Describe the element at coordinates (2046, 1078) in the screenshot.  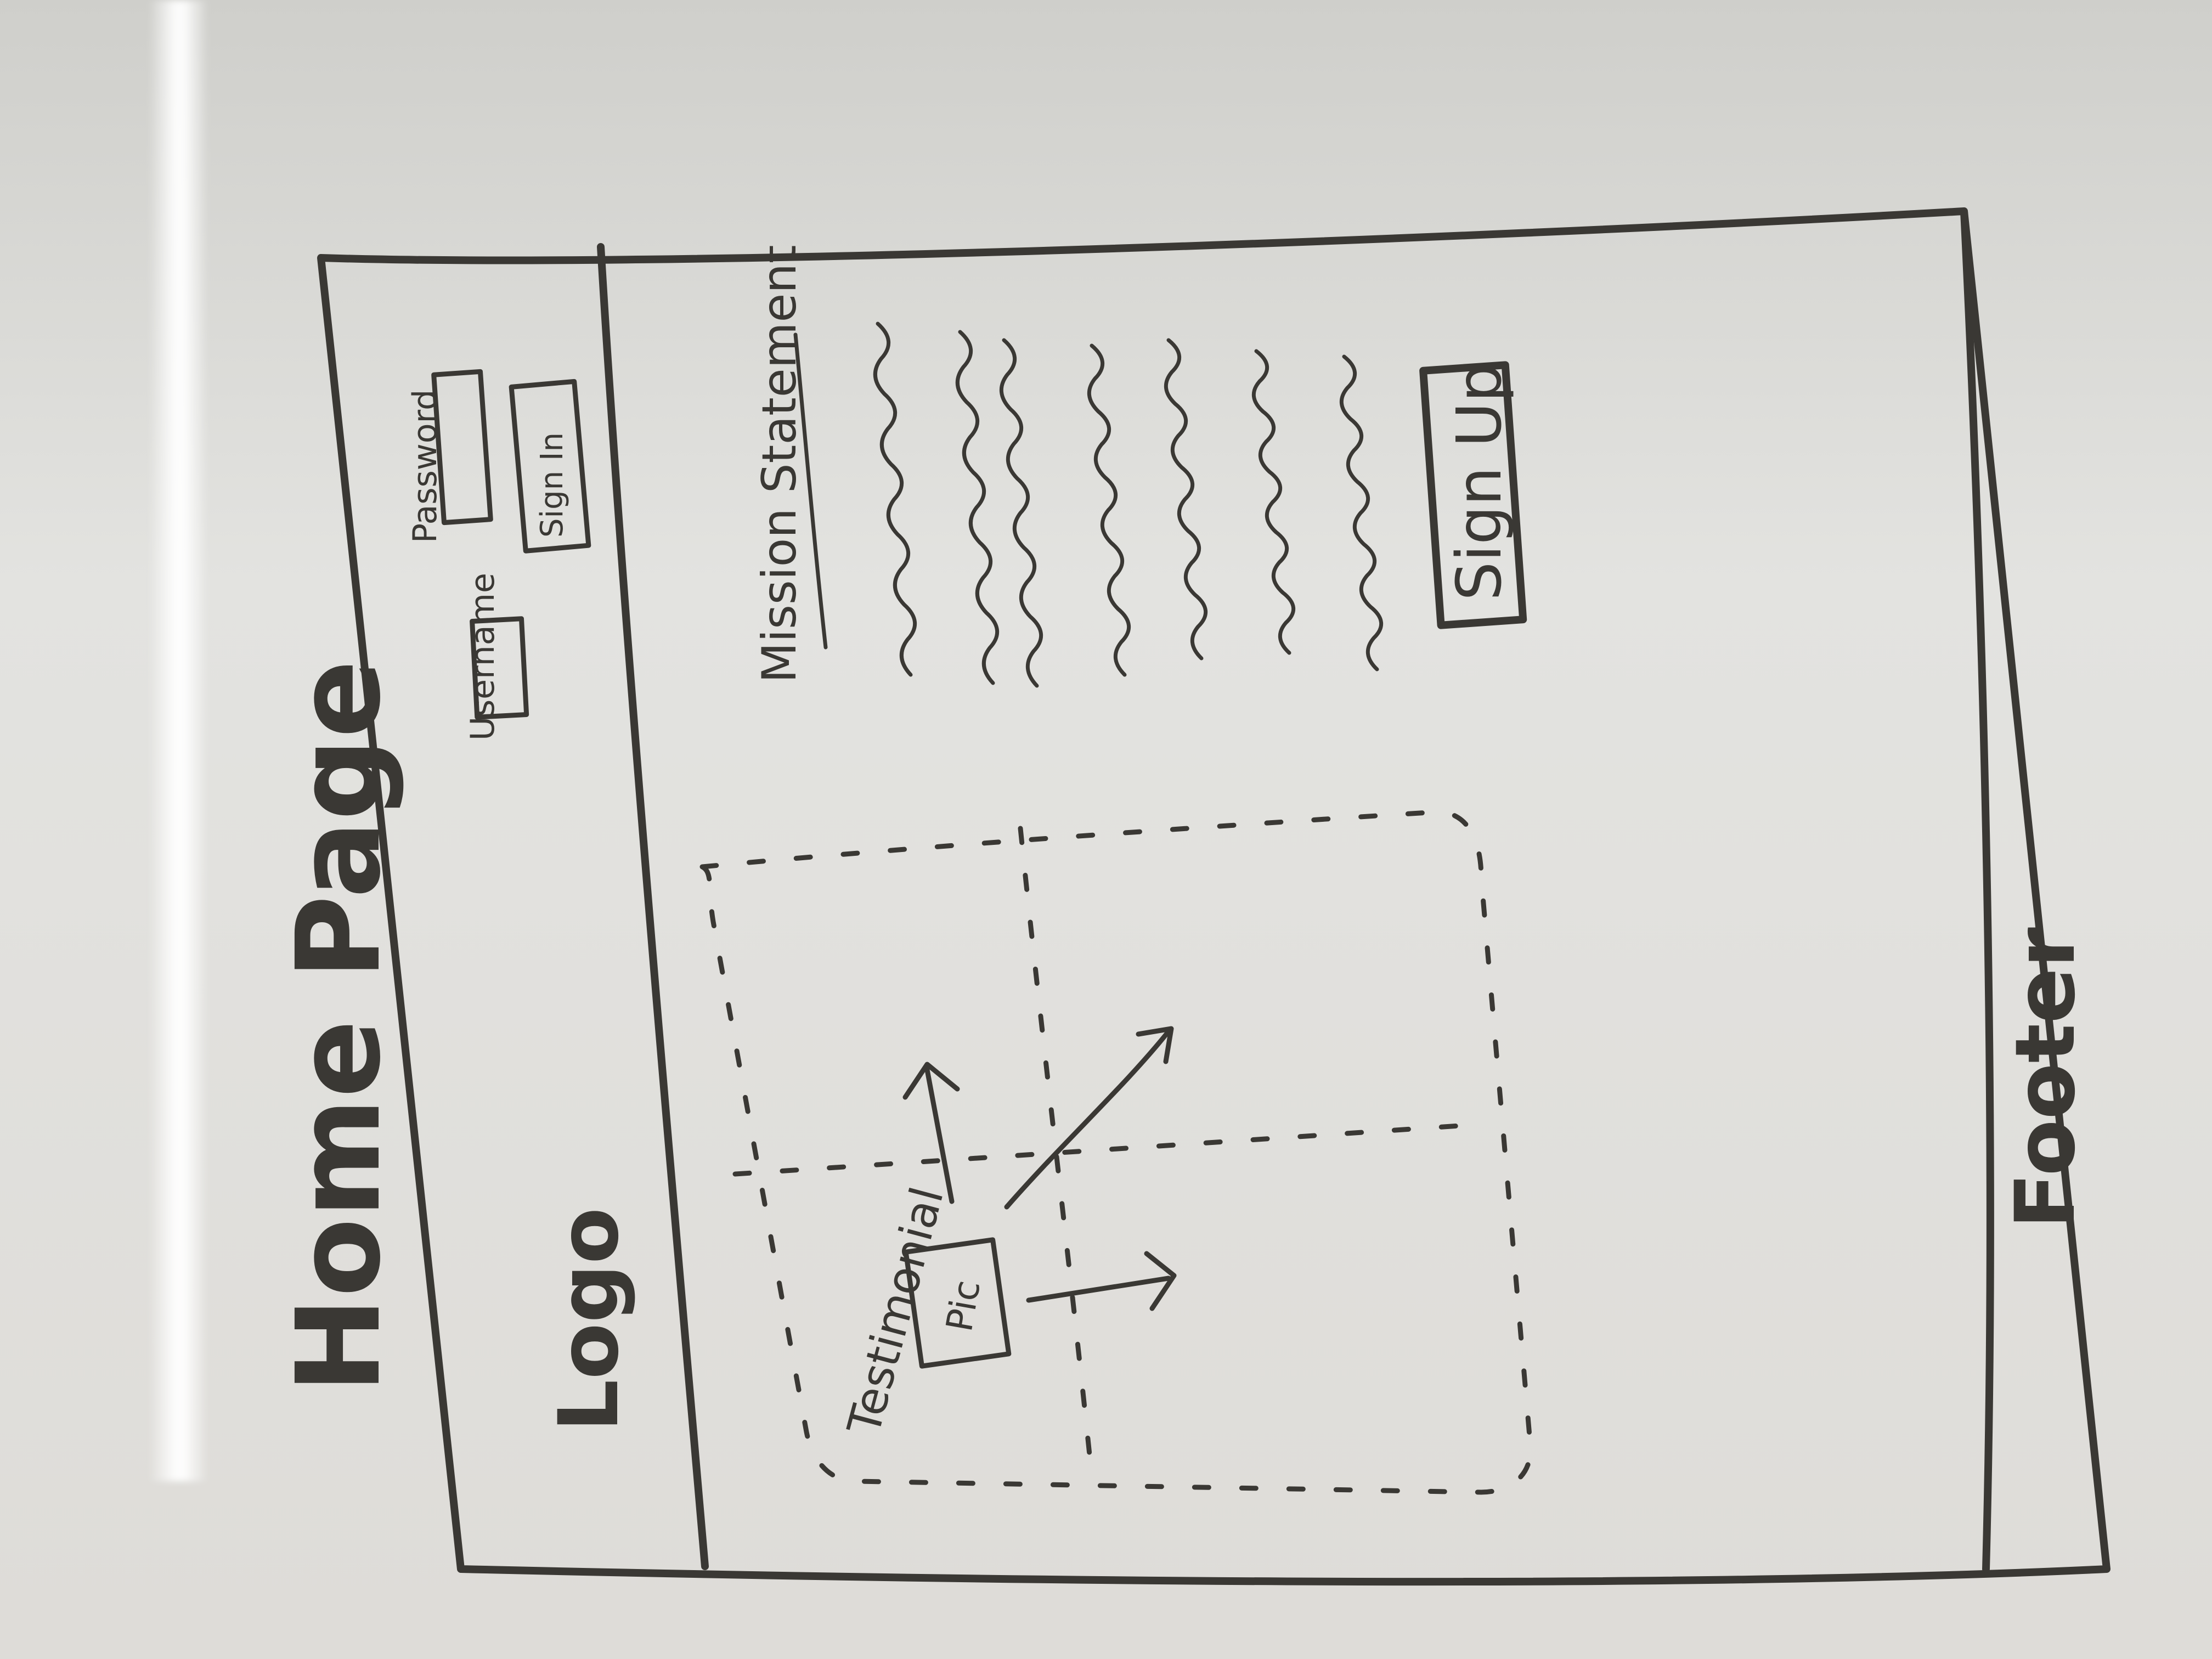
I see `footer-label: Footer` at that location.